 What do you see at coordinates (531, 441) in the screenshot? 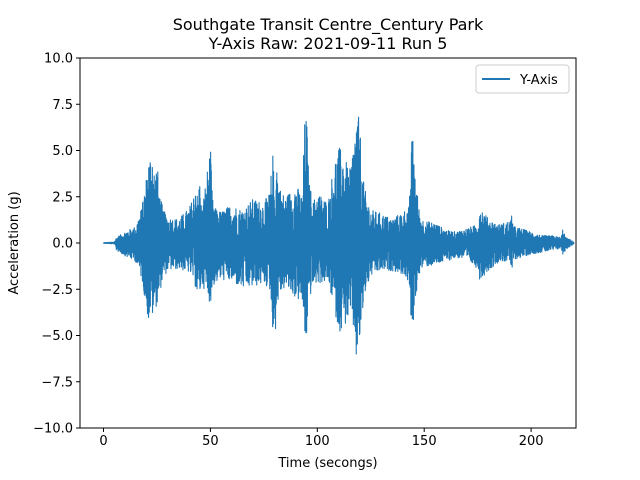
I see `x-tick-label: 200` at bounding box center [531, 441].